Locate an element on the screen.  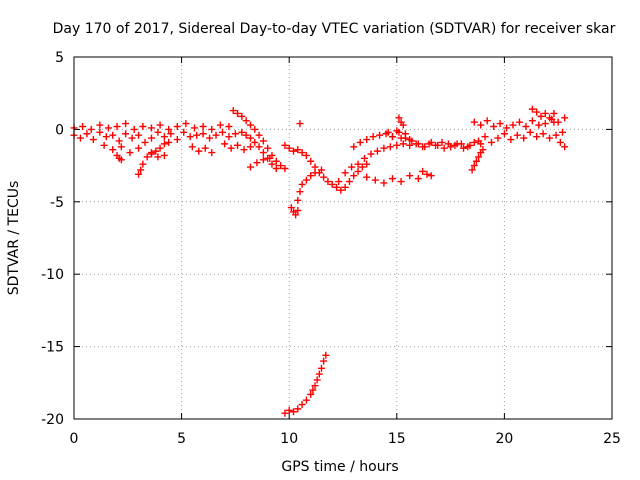
x-tick-label: 25 is located at coordinates (612, 439).